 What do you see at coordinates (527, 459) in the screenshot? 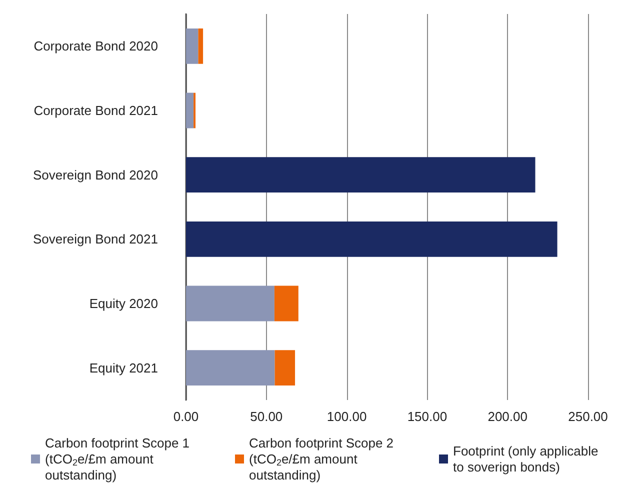
I see `legend-label: Footprint (only applicable to soverign bonds)` at bounding box center [527, 459].